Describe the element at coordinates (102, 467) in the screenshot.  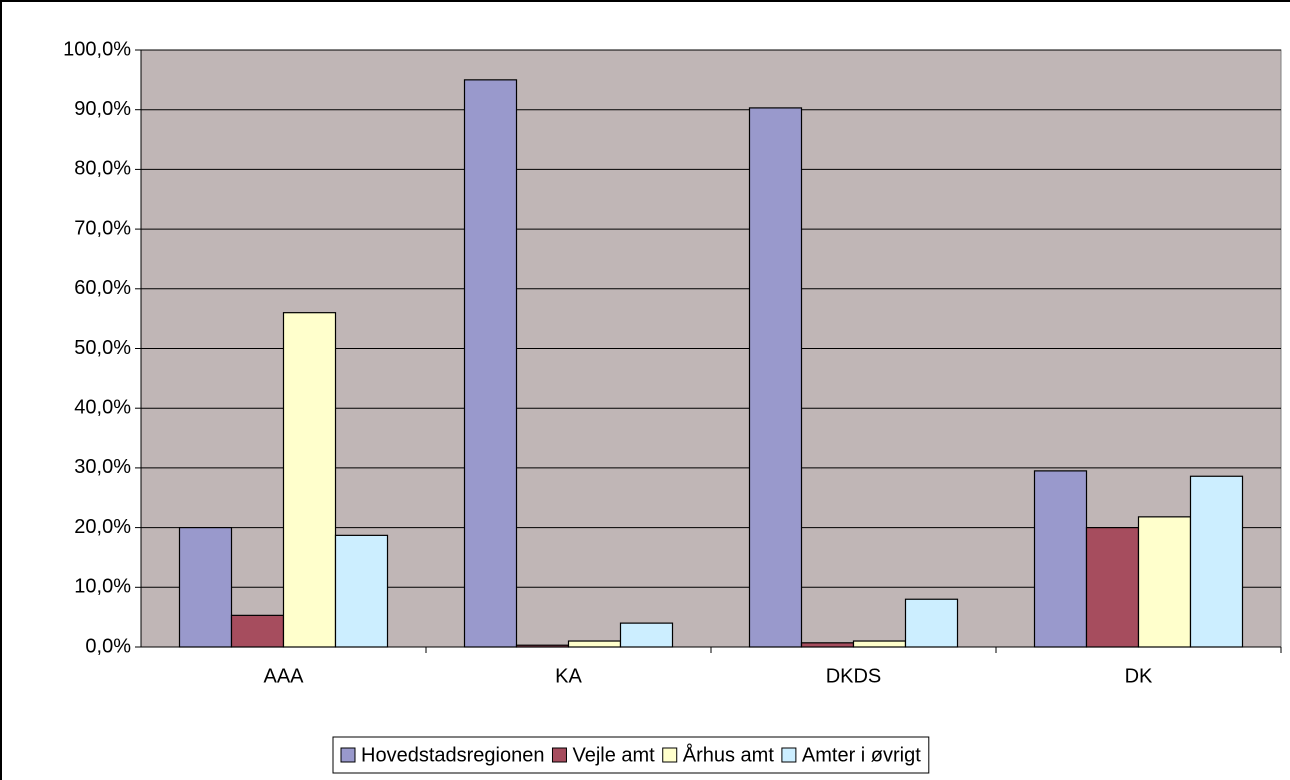
I see `y-tick-label: 30,0%` at that location.